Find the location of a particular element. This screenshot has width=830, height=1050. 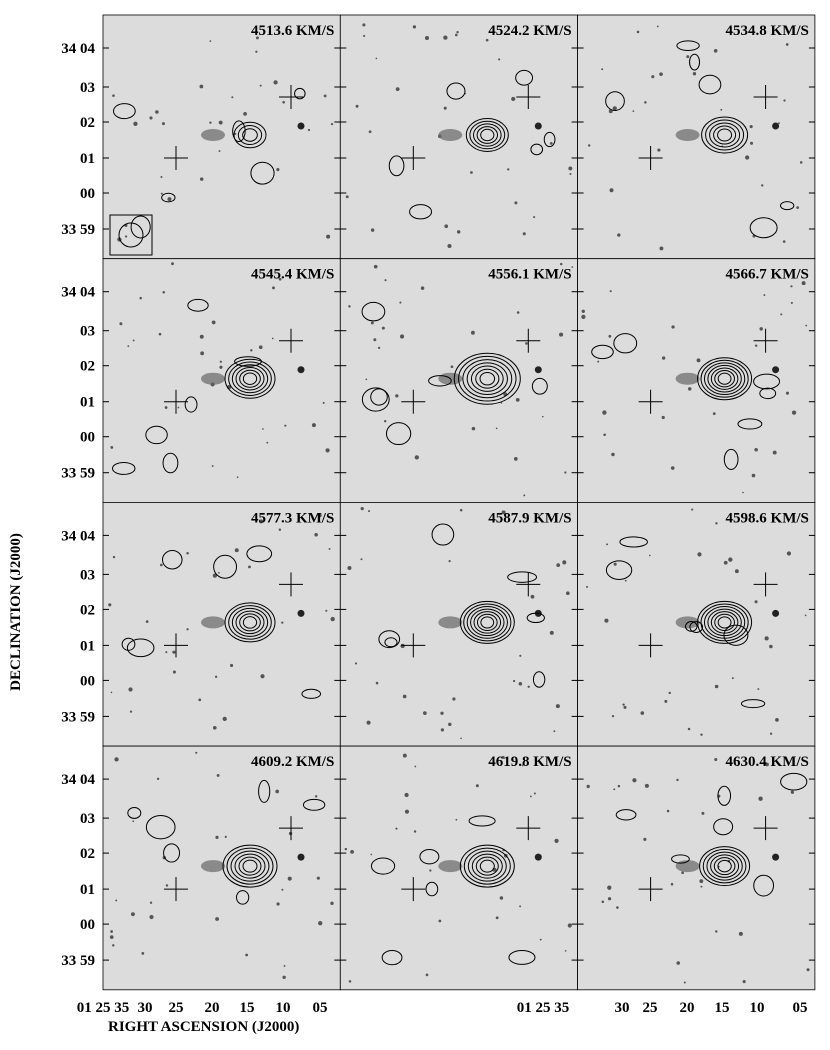

y-tick-label: 33 59 is located at coordinates (78, 474).